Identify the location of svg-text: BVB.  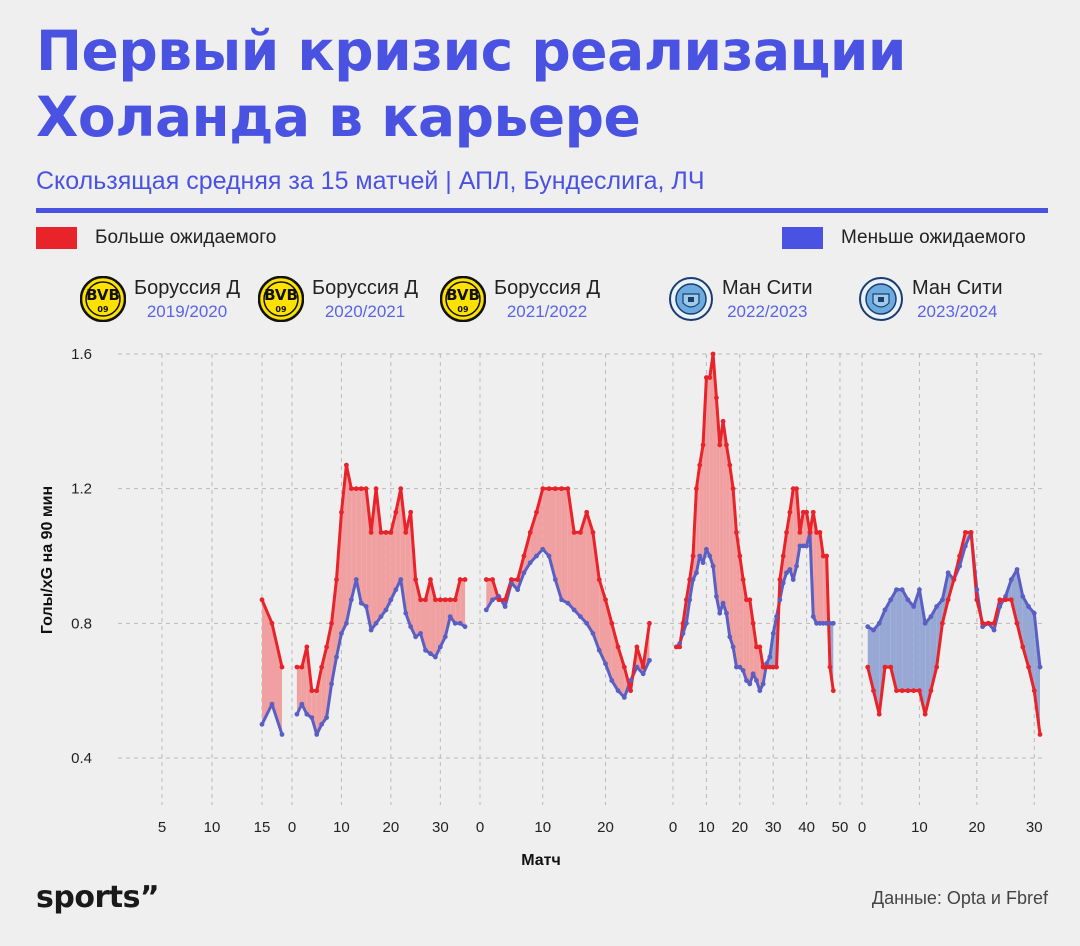
(103, 295).